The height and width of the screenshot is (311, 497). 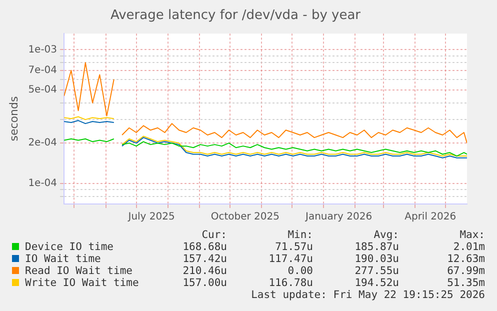 I want to click on y-tick-label: 1e-03, so click(x=43, y=50).